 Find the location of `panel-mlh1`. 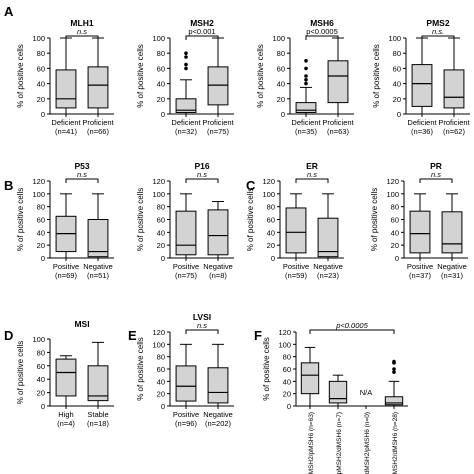

panel-mlh1 is located at coordinates (80, 76).